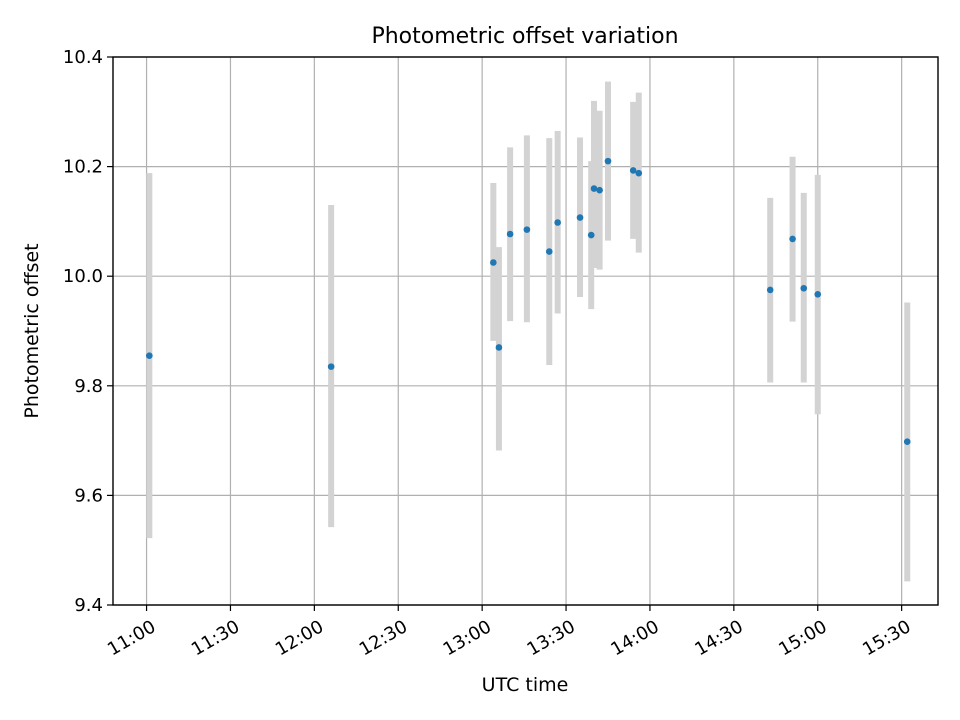 The height and width of the screenshot is (720, 960). I want to click on x-tick-label: 11:30, so click(215, 638).